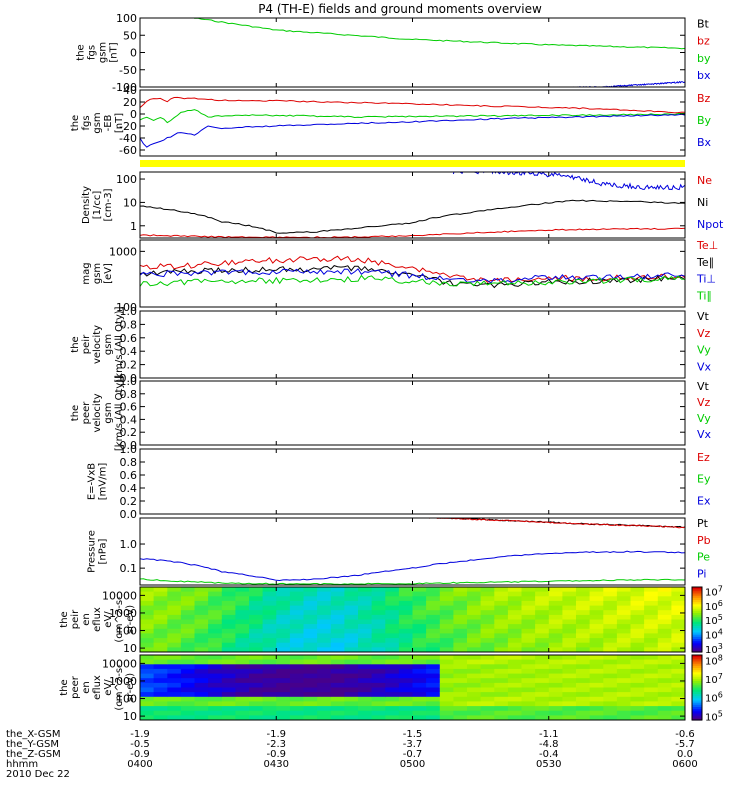 This screenshot has width=750, height=804. What do you see at coordinates (703, 316) in the screenshot?
I see `legend-entry: Vt` at bounding box center [703, 316].